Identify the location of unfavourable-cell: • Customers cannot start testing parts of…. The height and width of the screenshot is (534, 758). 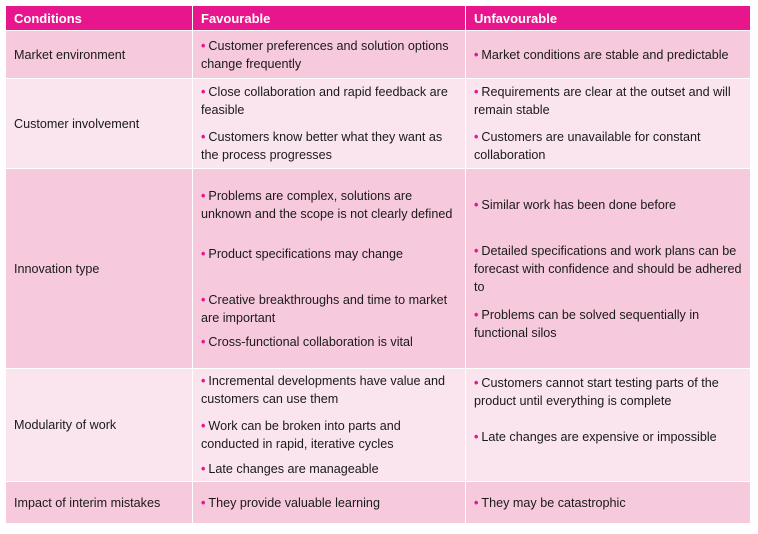
(608, 425).